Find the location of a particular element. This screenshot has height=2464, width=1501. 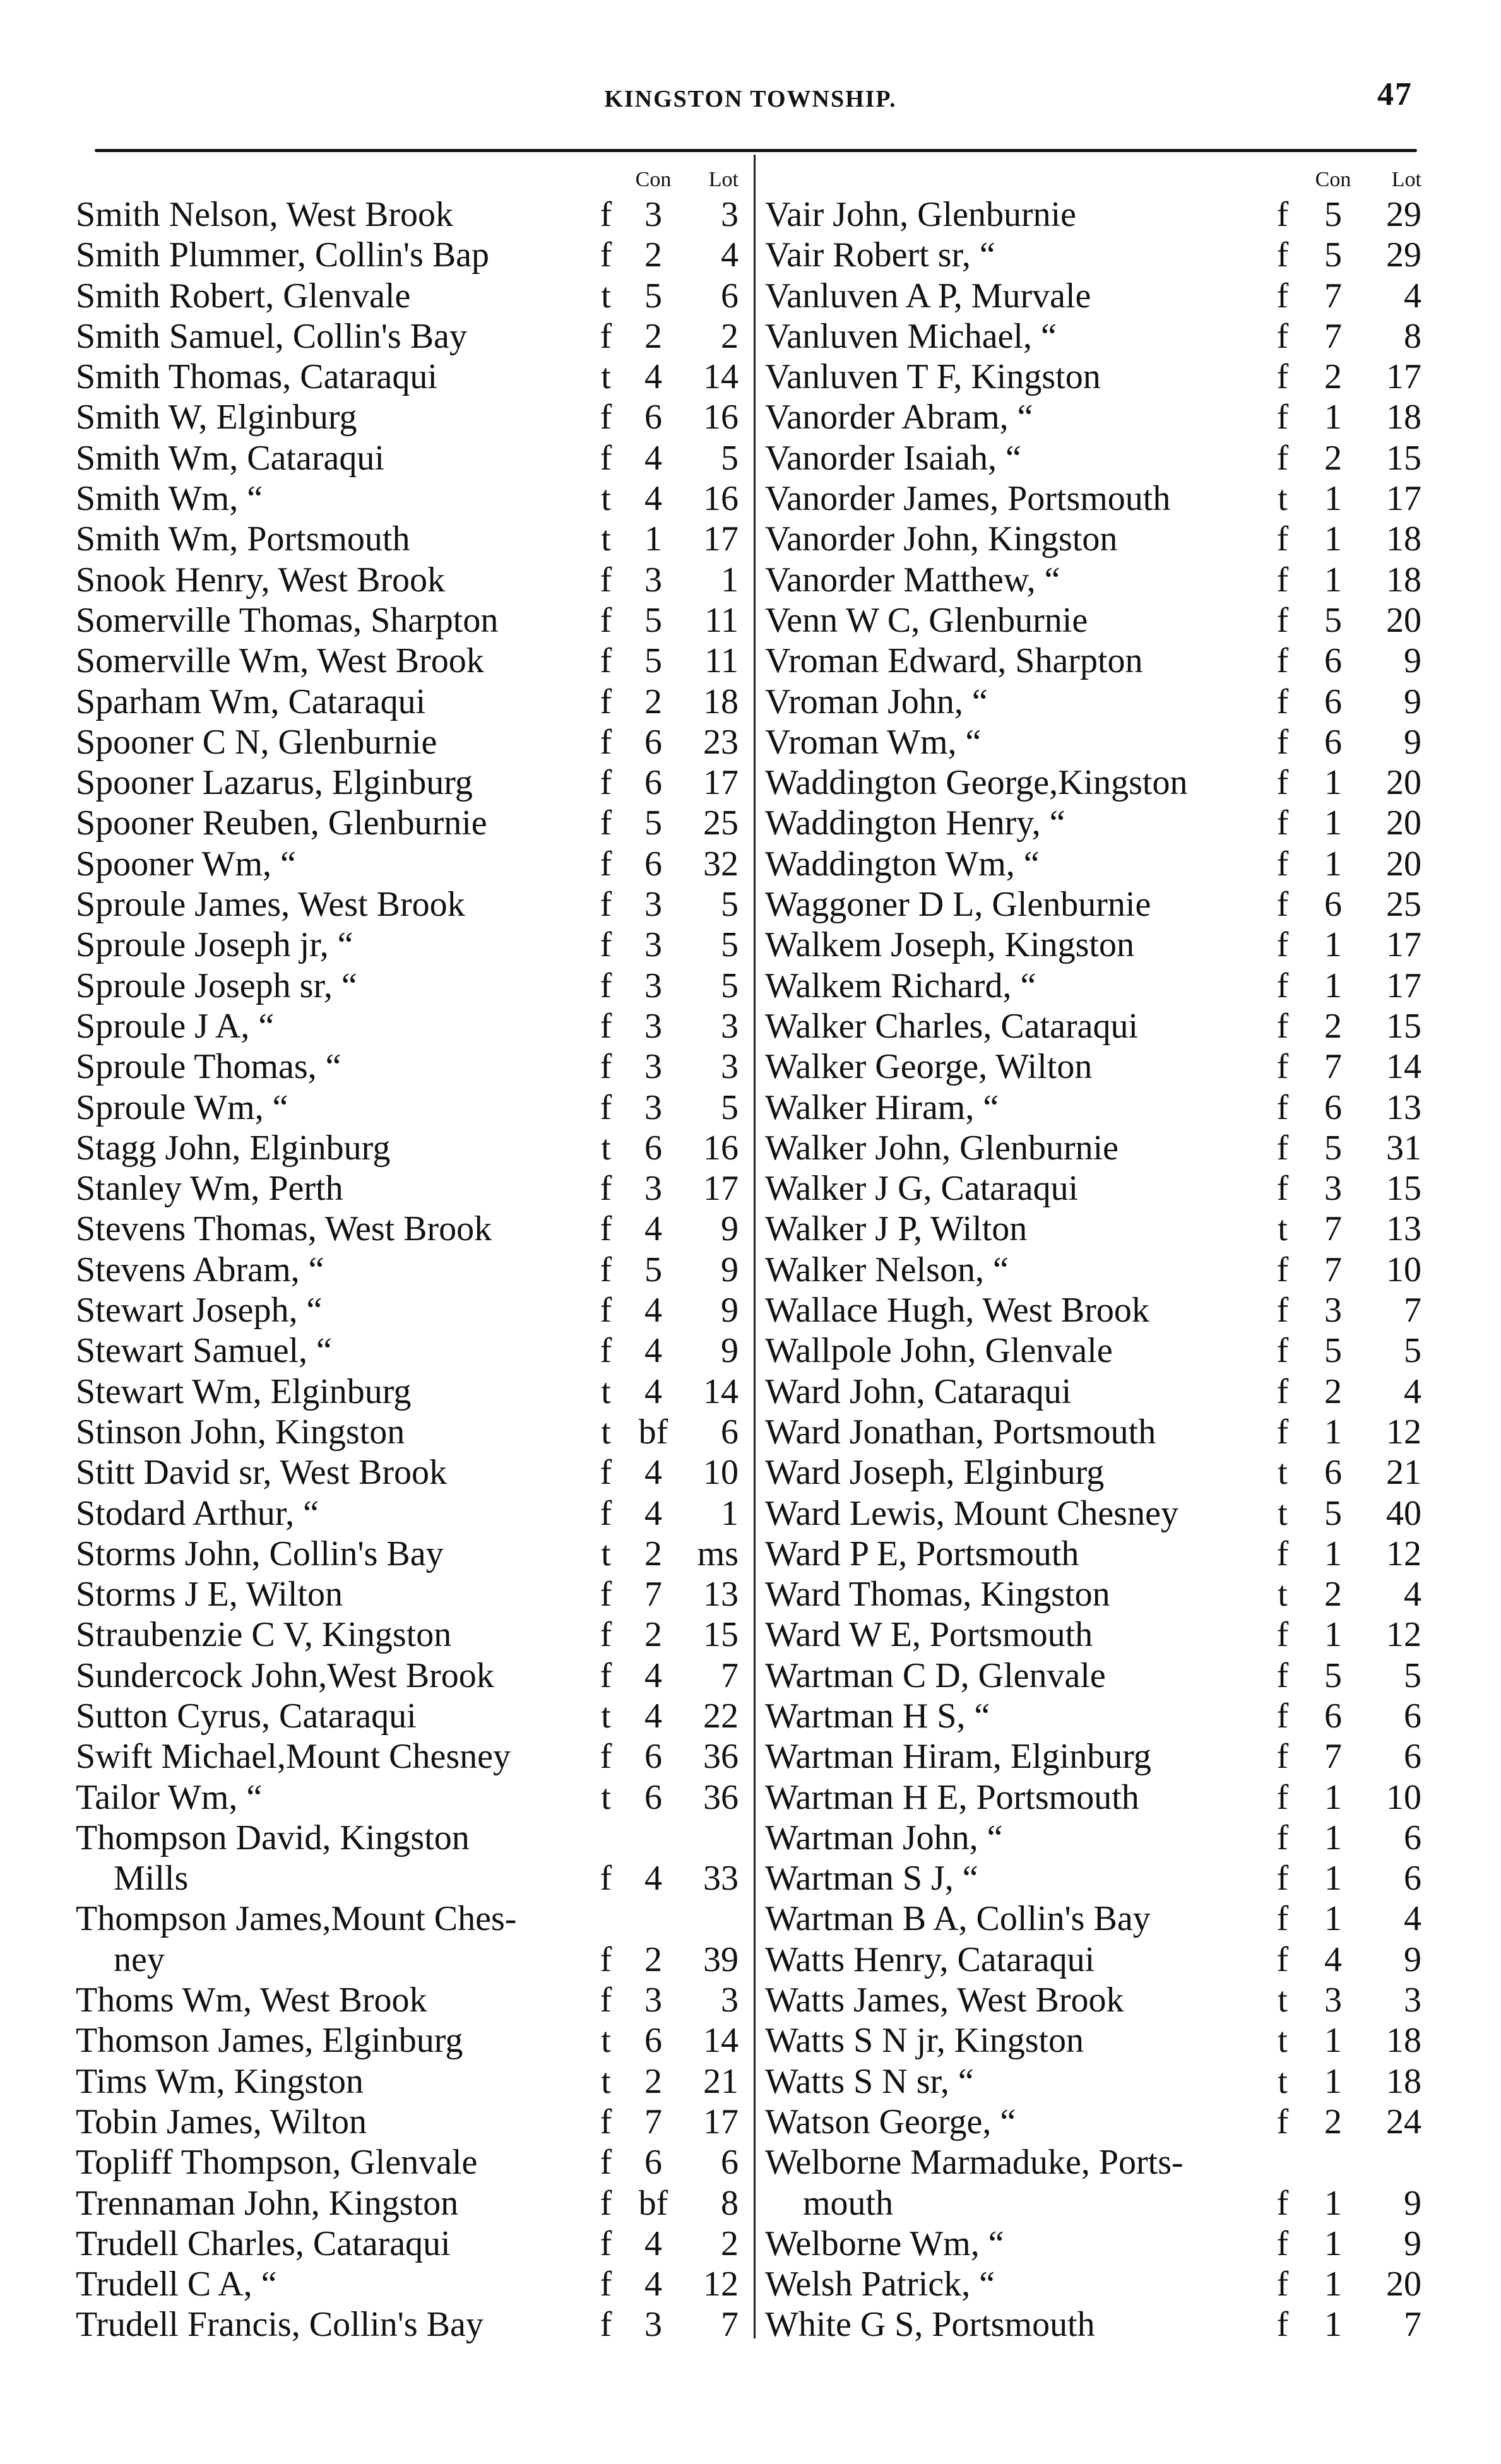

entry-name: Sproule J A, “ is located at coordinates (175, 1026).